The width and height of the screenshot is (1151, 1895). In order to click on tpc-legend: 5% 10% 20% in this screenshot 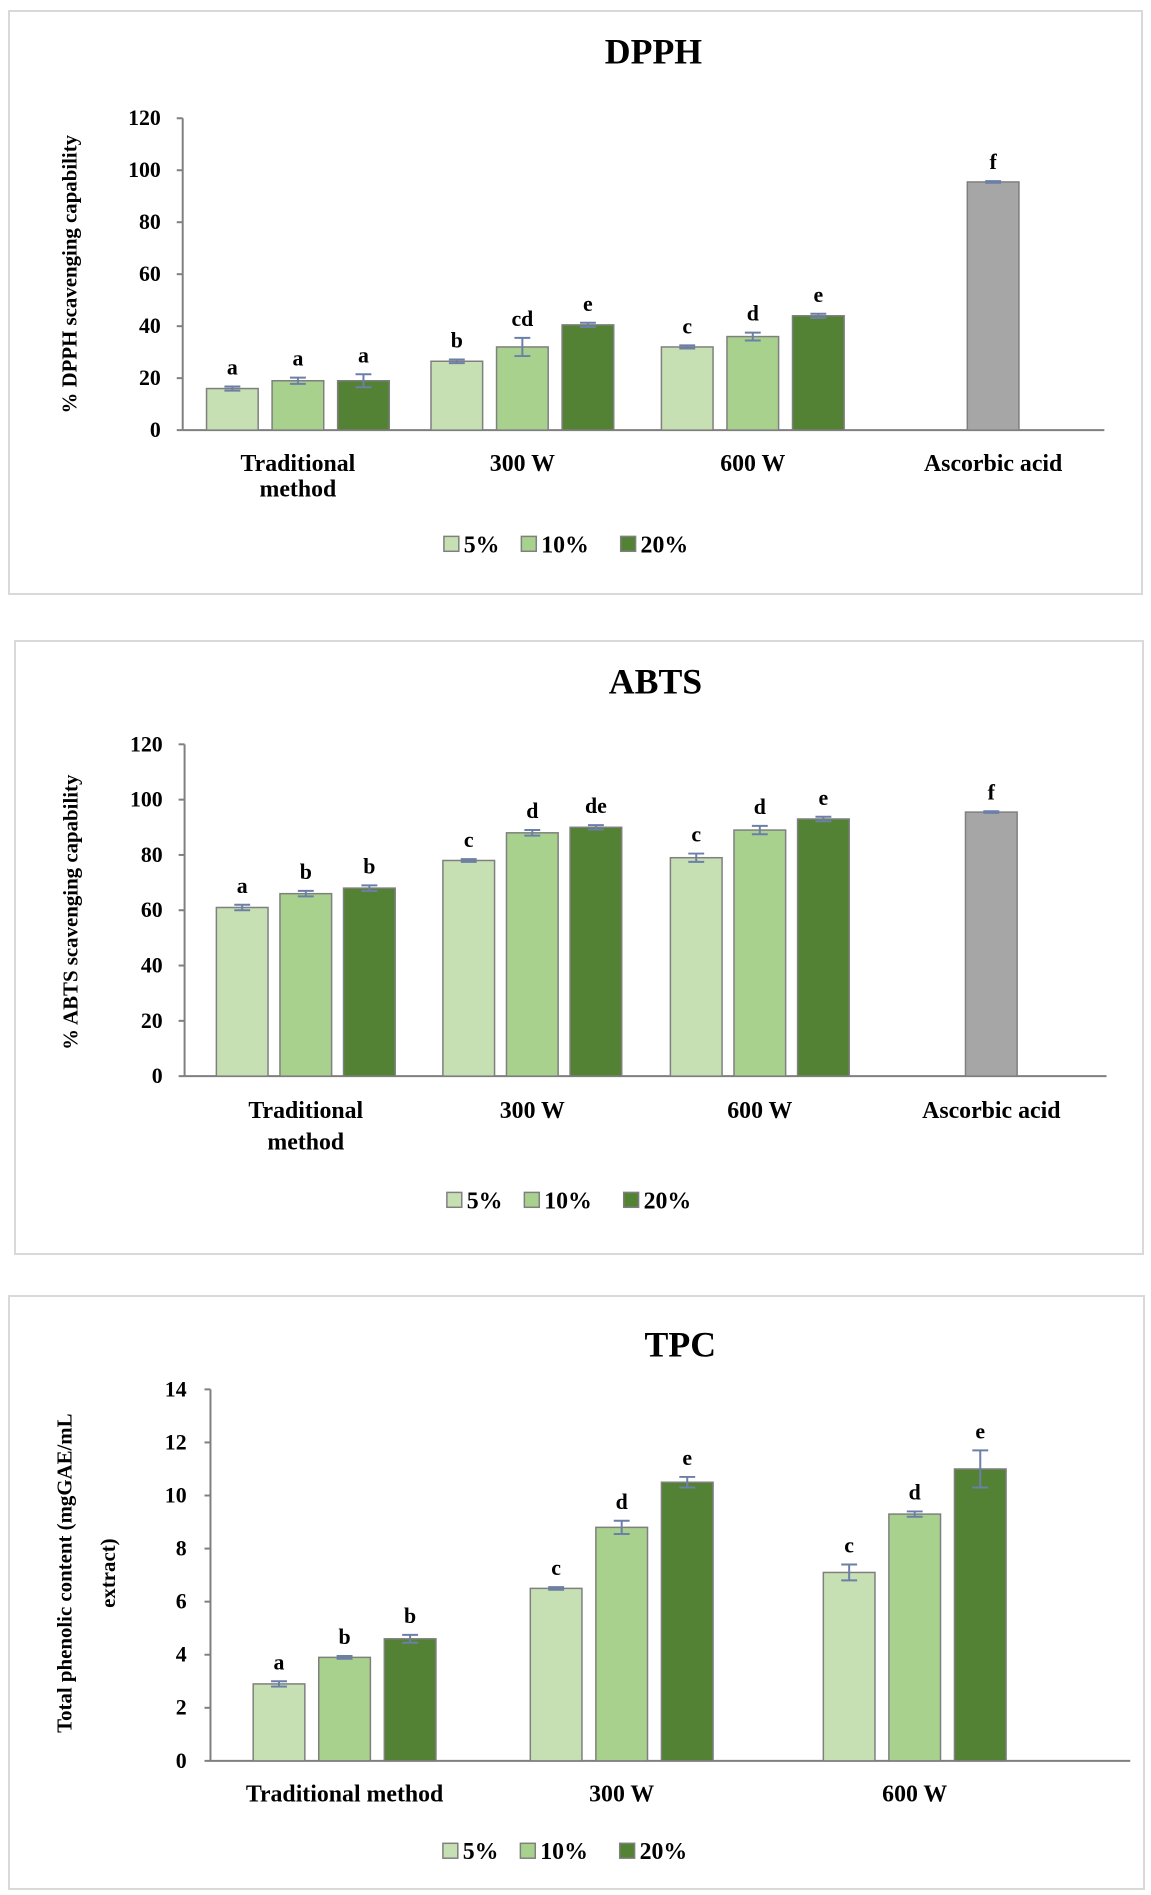, I will do `click(564, 1852)`.